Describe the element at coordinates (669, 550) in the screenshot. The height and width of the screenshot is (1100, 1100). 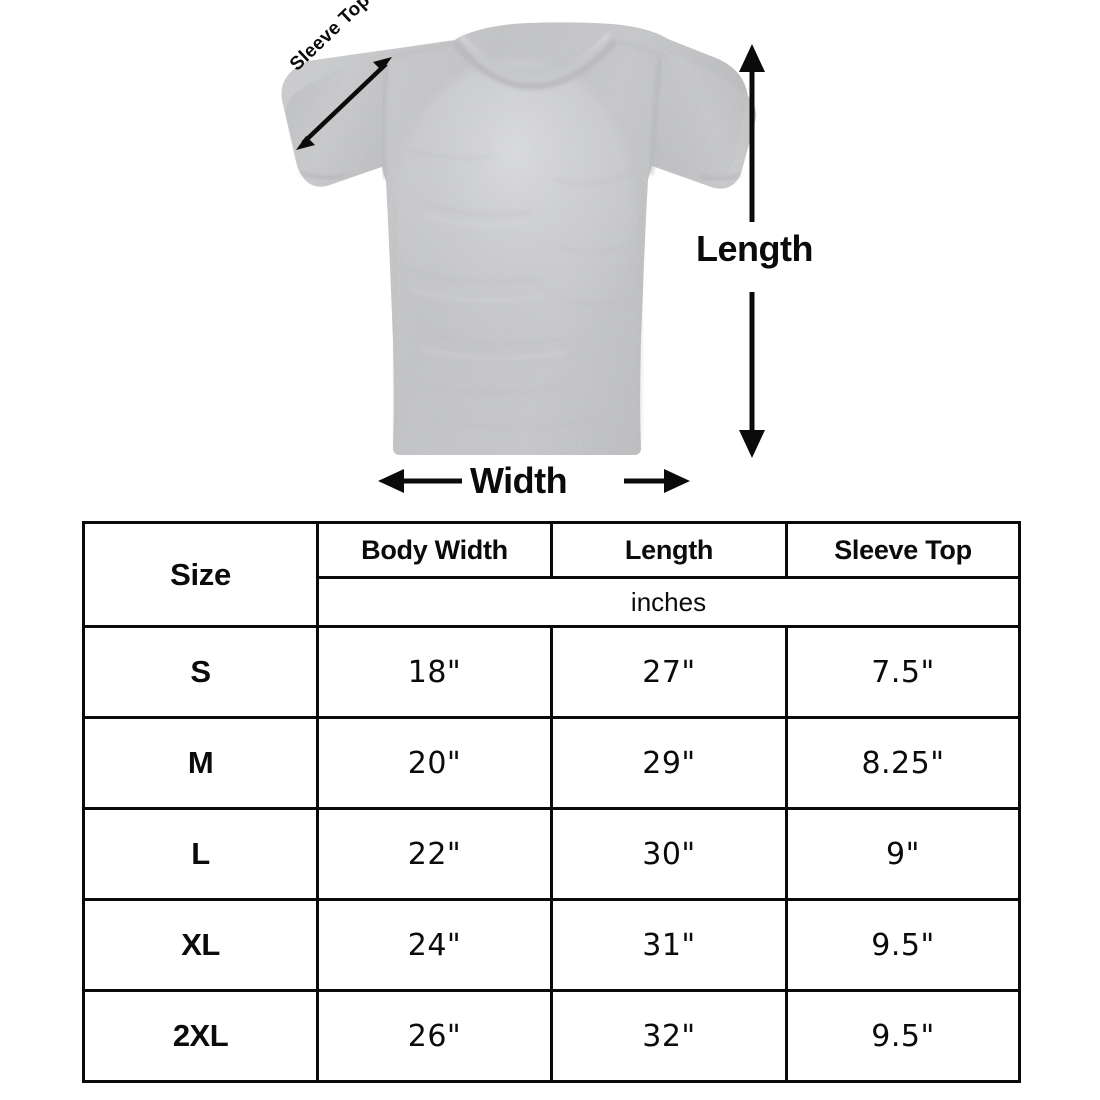
I see `header-length: Length` at that location.